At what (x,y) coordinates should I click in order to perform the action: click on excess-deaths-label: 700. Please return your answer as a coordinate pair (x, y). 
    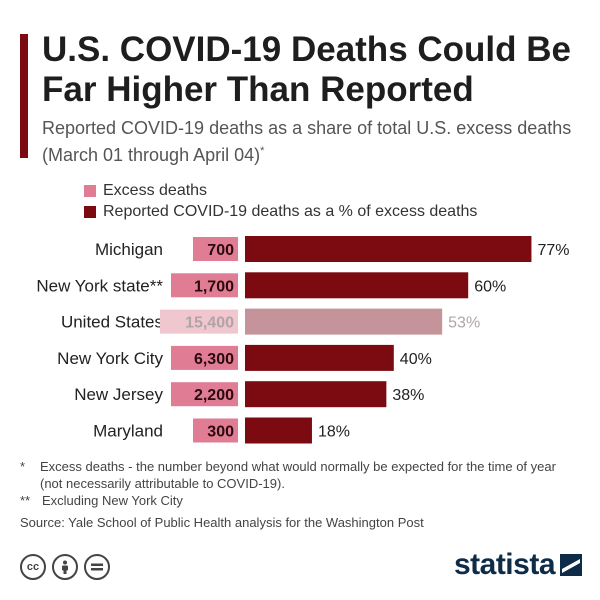
    Looking at the image, I should click on (220, 250).